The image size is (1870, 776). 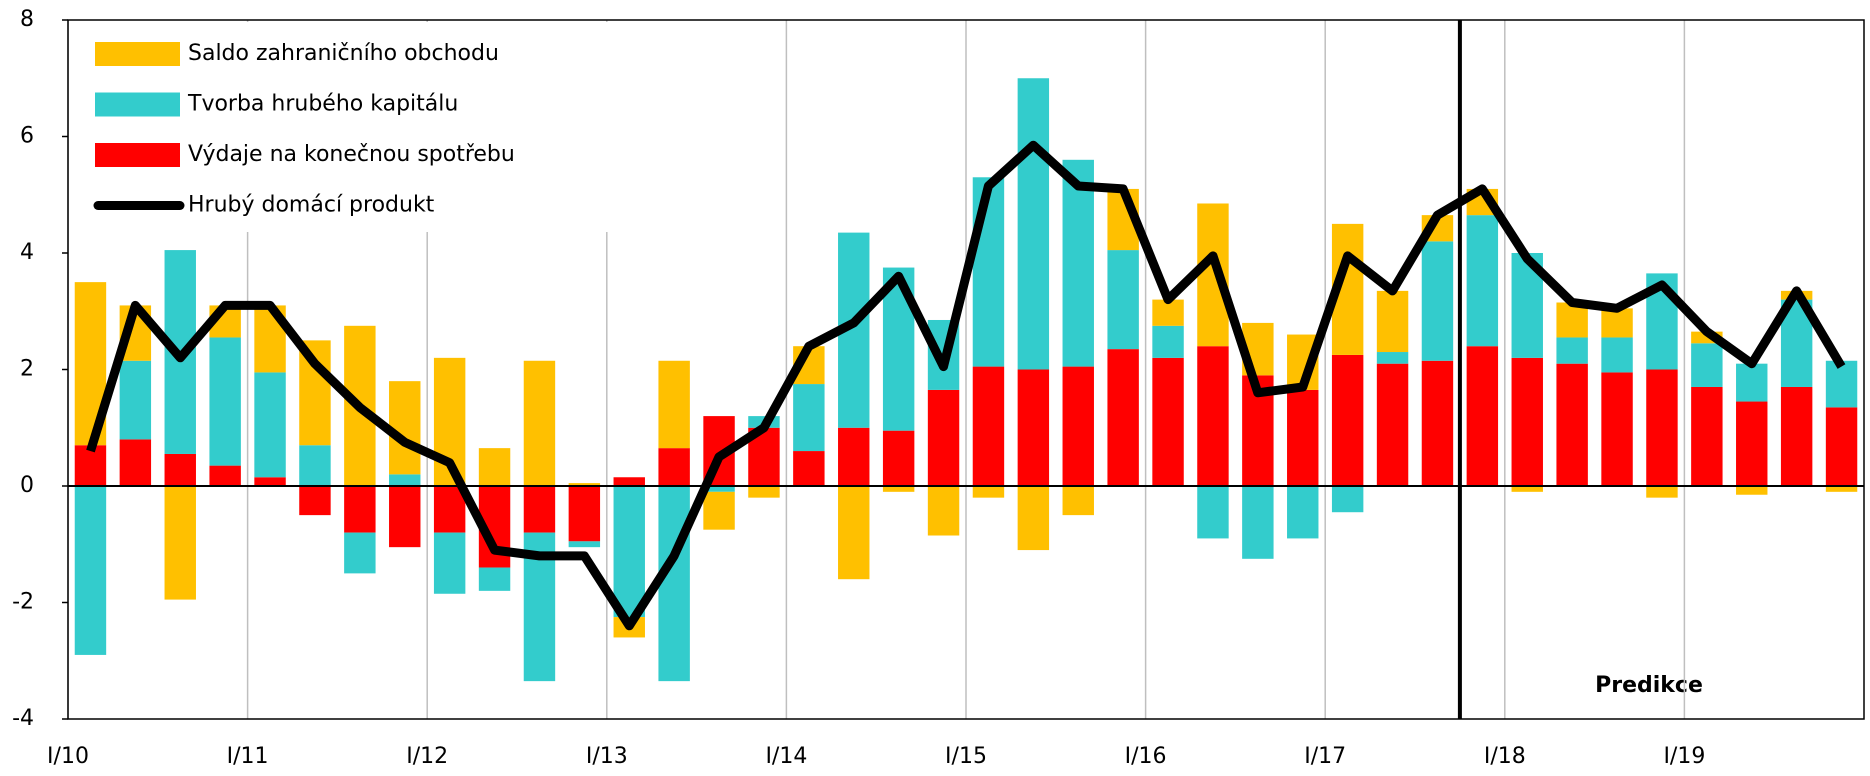 I want to click on x-tick-label: I/16, so click(x=1146, y=756).